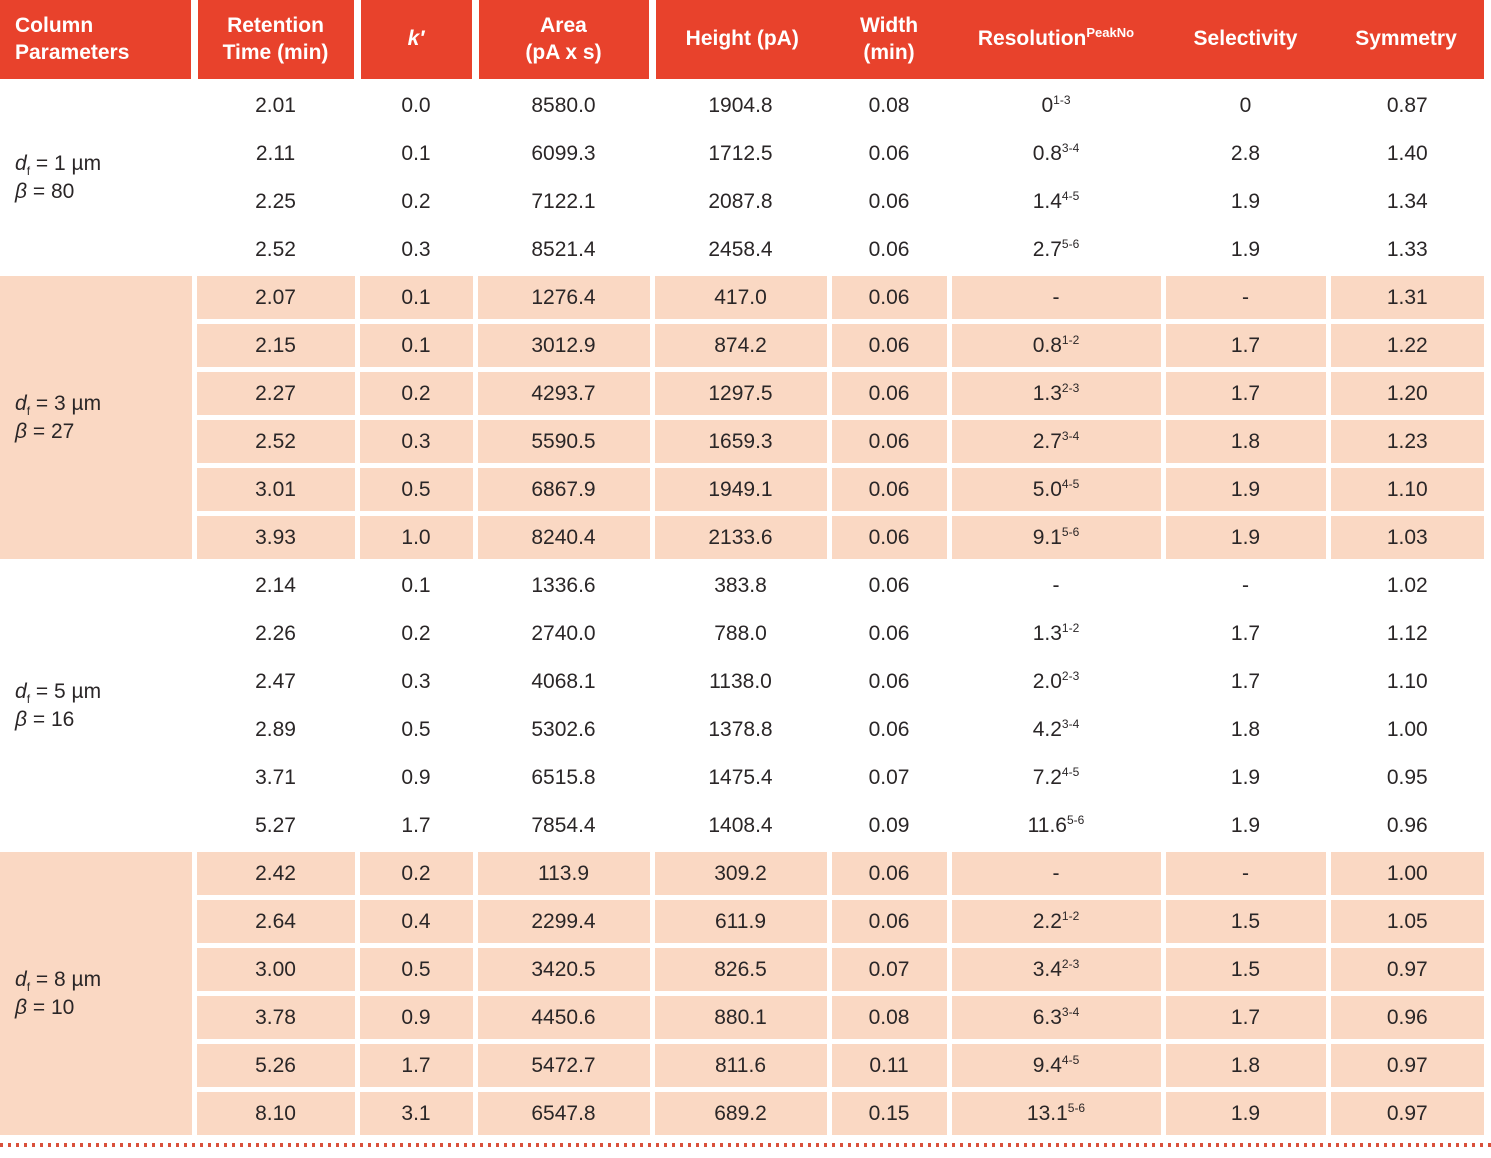 The image size is (1491, 1158). What do you see at coordinates (1404, 201) in the screenshot?
I see `cell-symmetry: 1.34` at bounding box center [1404, 201].